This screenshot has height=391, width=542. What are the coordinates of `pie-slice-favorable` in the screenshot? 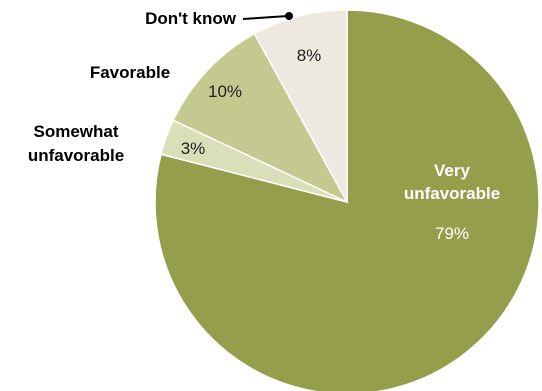 It's located at (260, 118).